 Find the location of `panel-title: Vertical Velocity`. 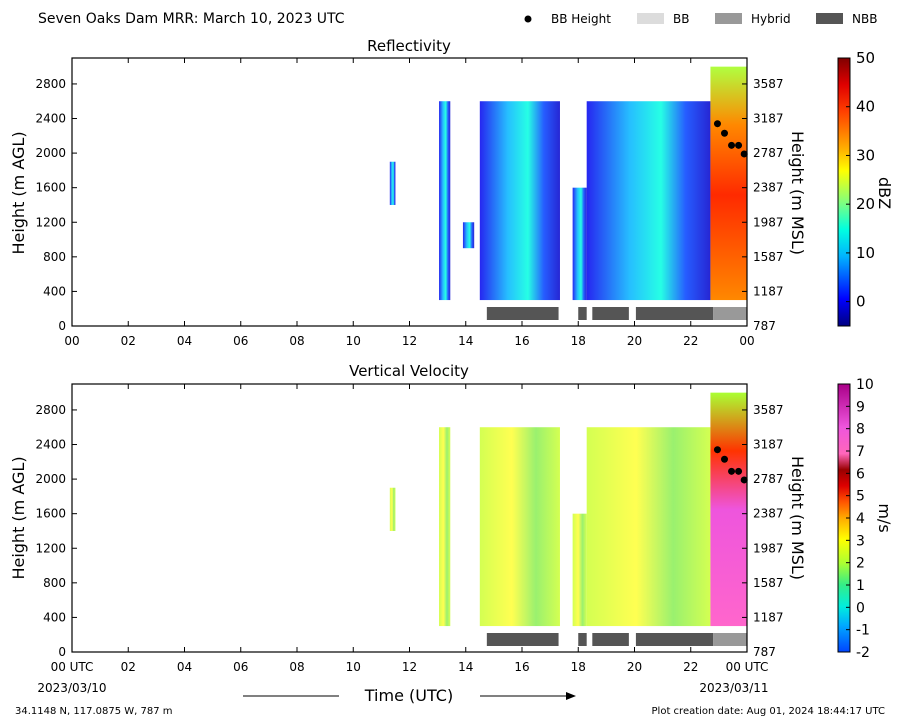

panel-title: Vertical Velocity is located at coordinates (409, 371).